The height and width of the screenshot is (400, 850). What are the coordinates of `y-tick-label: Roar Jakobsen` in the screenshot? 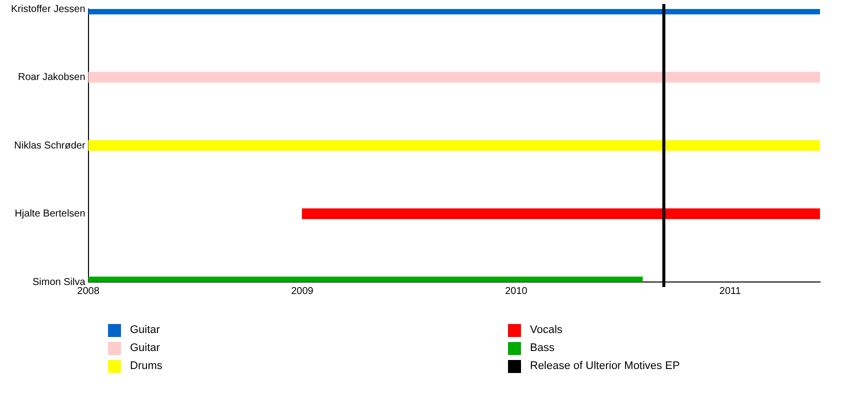 It's located at (52, 77).